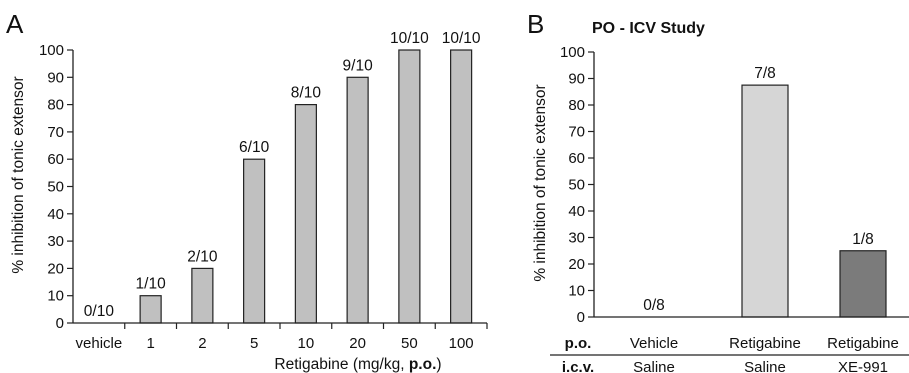 The width and height of the screenshot is (909, 373). I want to click on panel-a-y-axis-label: % inhibition of tonic extensor, so click(18, 174).